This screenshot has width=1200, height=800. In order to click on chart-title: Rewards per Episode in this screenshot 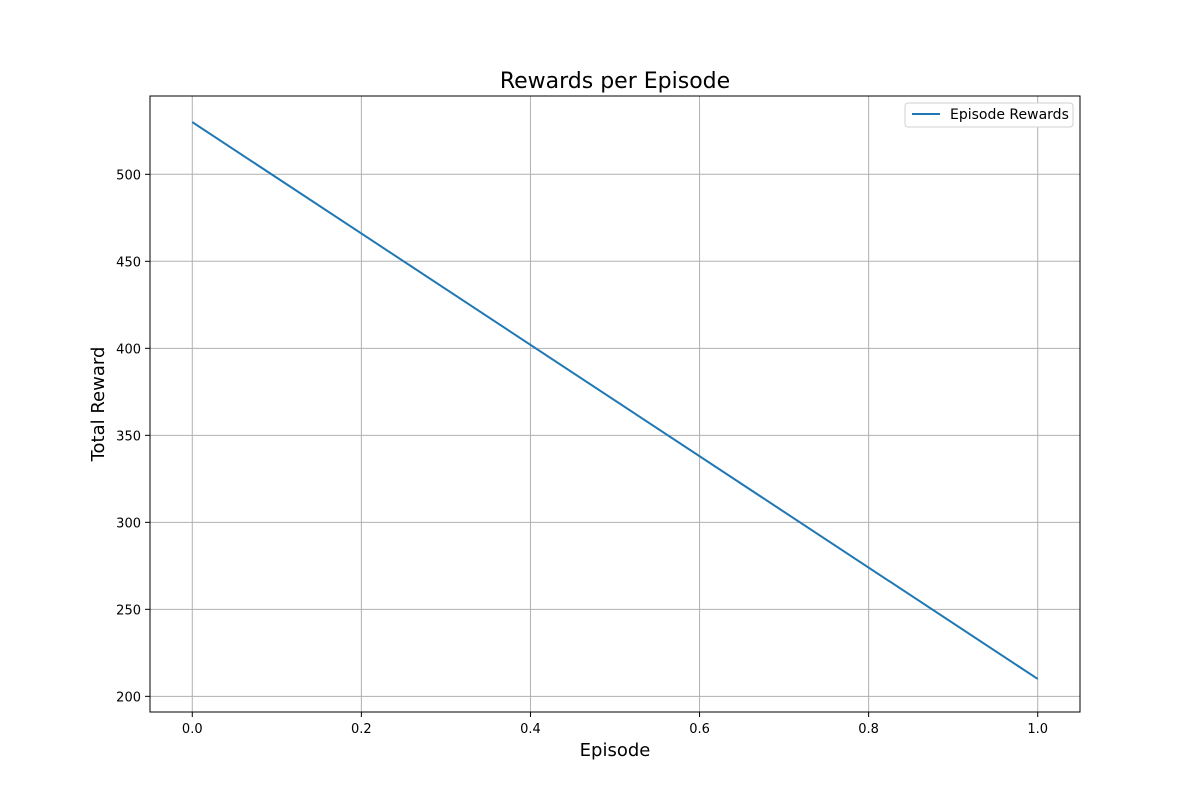, I will do `click(615, 81)`.